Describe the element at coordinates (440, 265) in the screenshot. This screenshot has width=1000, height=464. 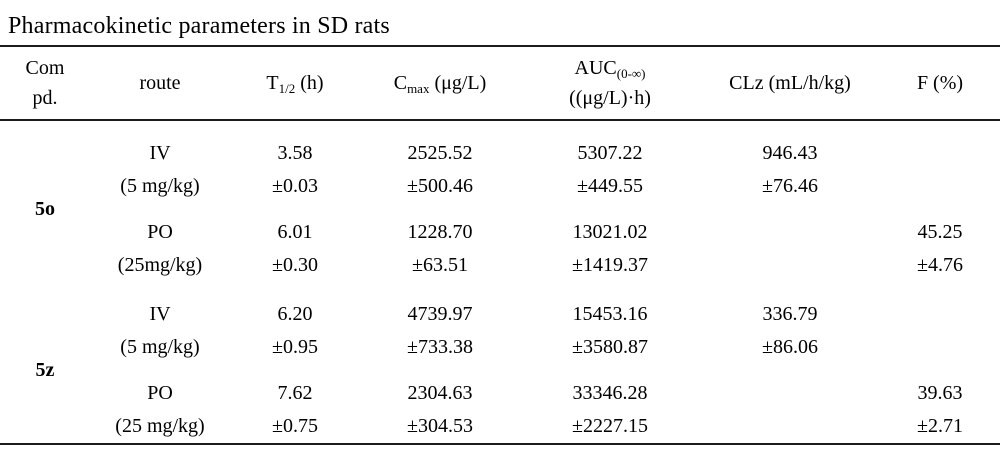
I see `cell-cmax-sd: ±63.51` at that location.